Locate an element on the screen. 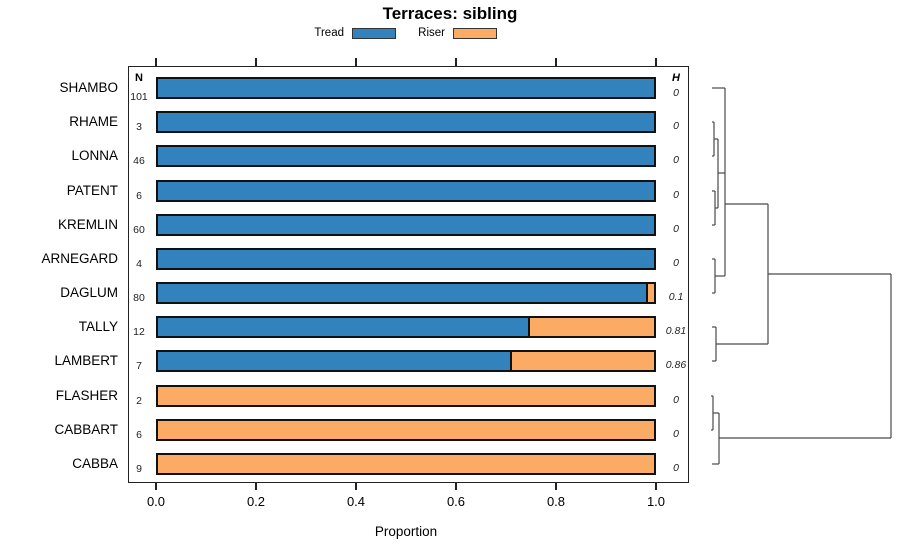 The height and width of the screenshot is (560, 900). x-tick-label: 0.0 is located at coordinates (156, 501).